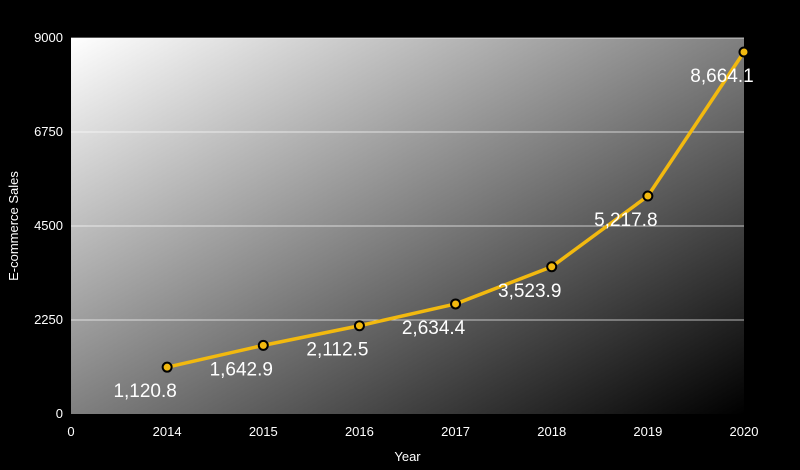 This screenshot has height=470, width=800. I want to click on data-label: 3,523.9, so click(529, 291).